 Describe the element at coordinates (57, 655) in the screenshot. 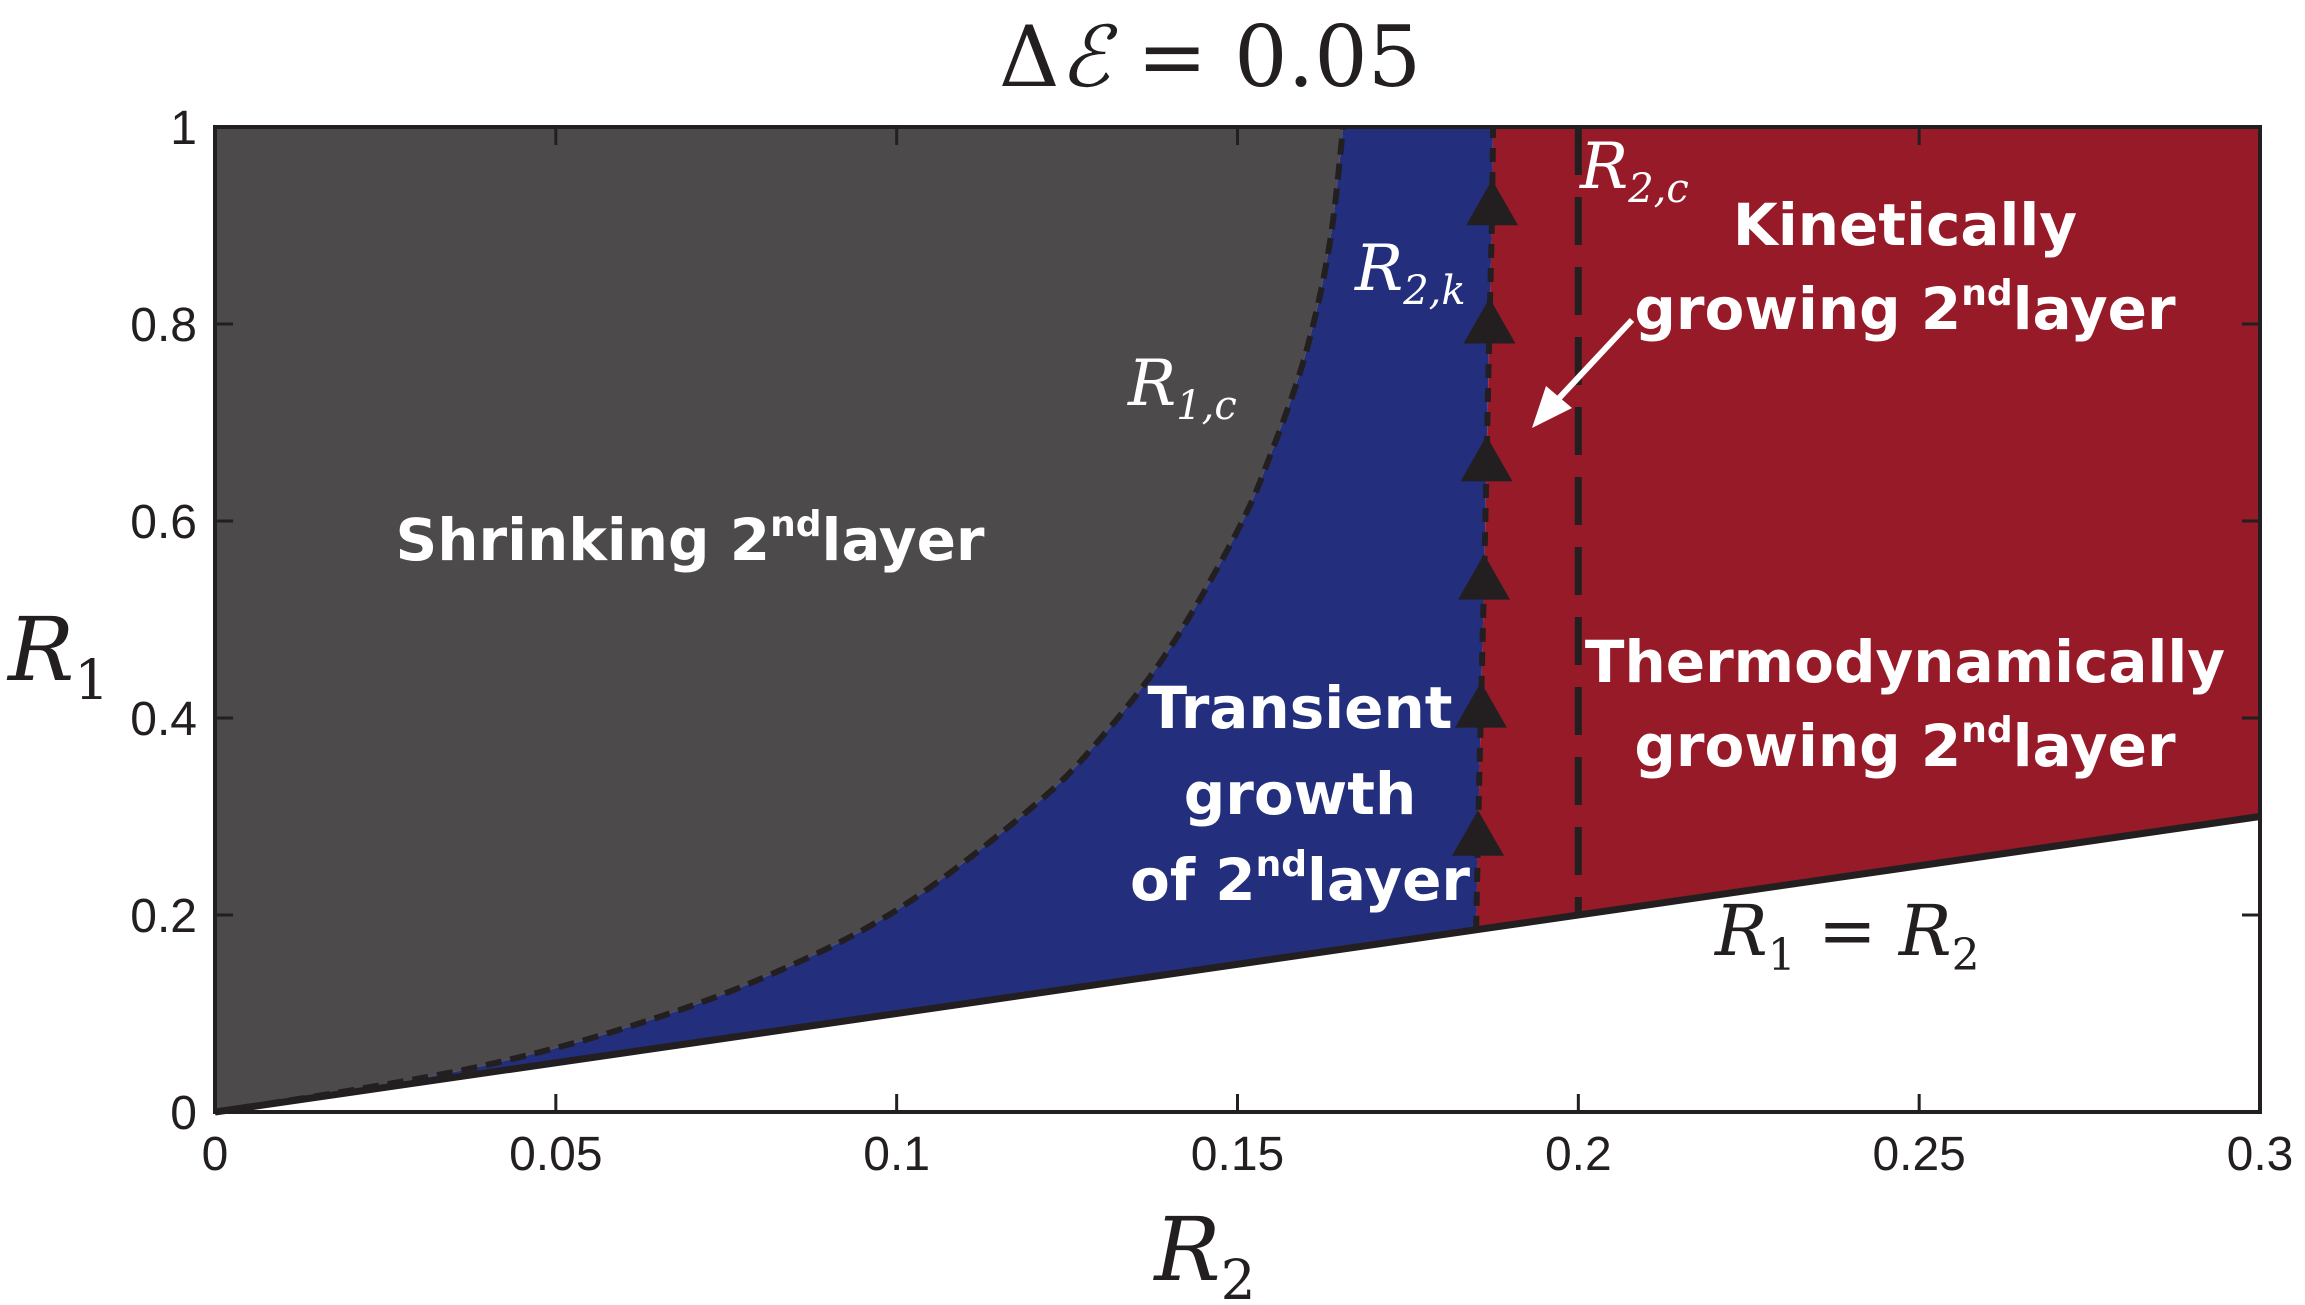

I see `y-axis-label: R1` at that location.